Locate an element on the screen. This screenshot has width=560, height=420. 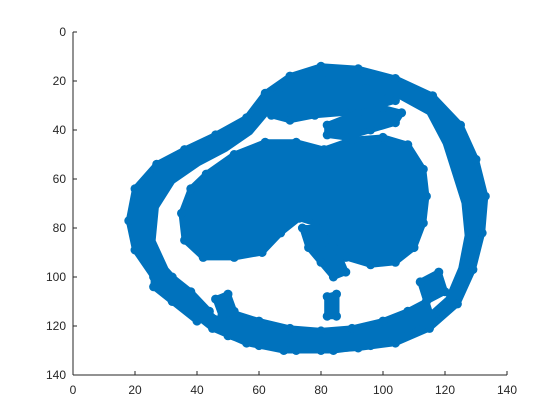
x-tick-label: 120 is located at coordinates (445, 390).